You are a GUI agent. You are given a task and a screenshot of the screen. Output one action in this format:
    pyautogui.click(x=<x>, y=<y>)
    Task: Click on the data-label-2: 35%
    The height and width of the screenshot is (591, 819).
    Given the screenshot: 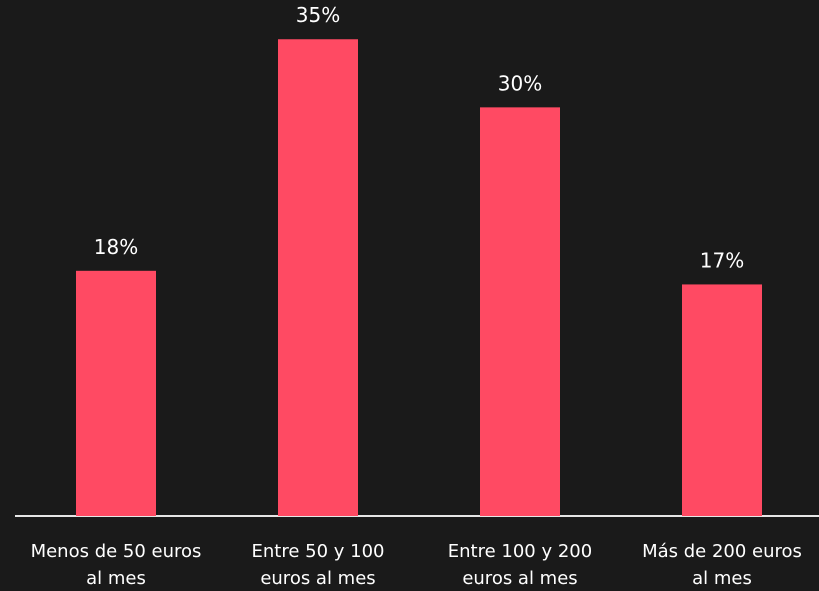 What is the action you would take?
    pyautogui.click(x=318, y=15)
    